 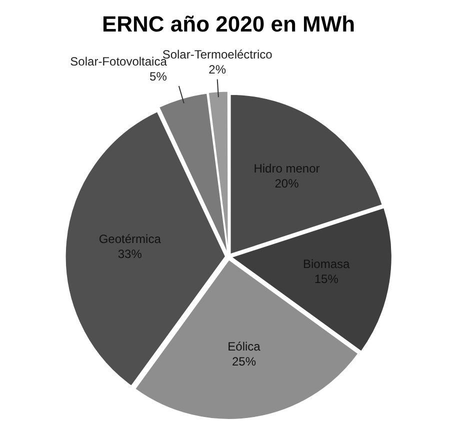 What do you see at coordinates (287, 168) in the screenshot?
I see `slice-label: Hidro menor` at bounding box center [287, 168].